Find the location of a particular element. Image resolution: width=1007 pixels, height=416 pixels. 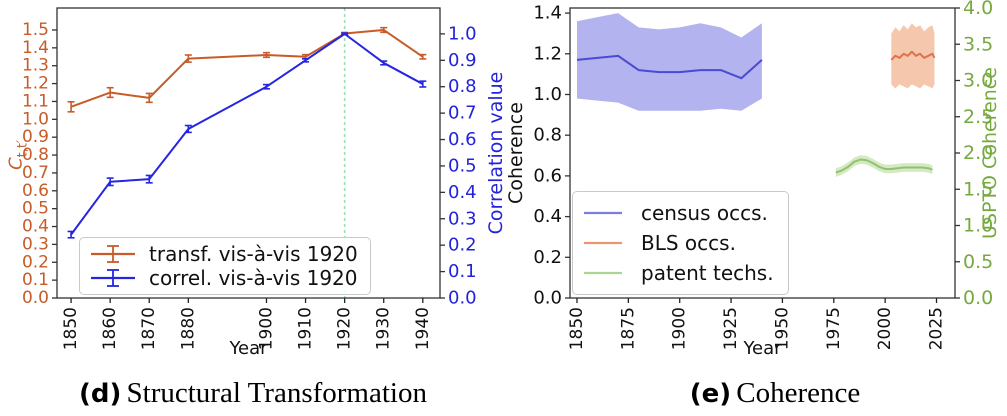

x-tick-label: 1870 is located at coordinates (149, 328).